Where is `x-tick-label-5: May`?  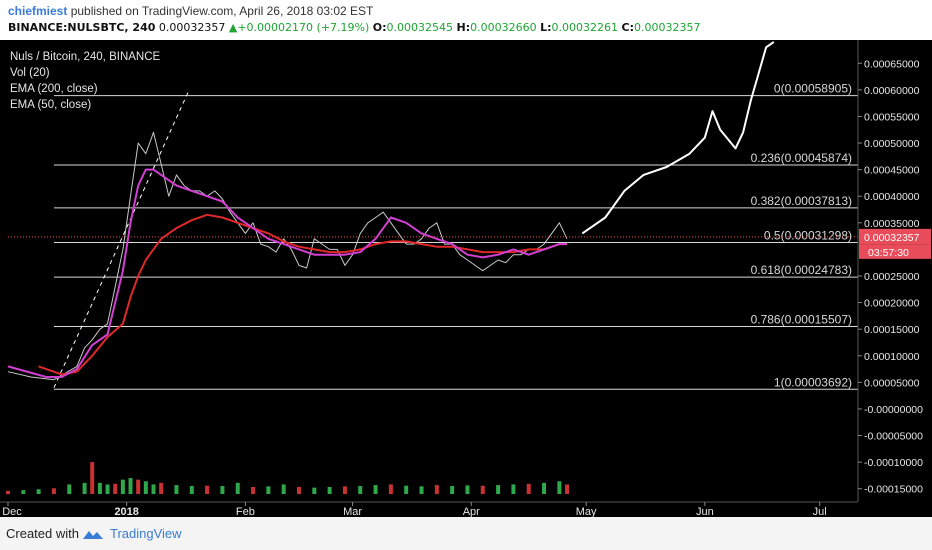
x-tick-label-5: May is located at coordinates (586, 511).